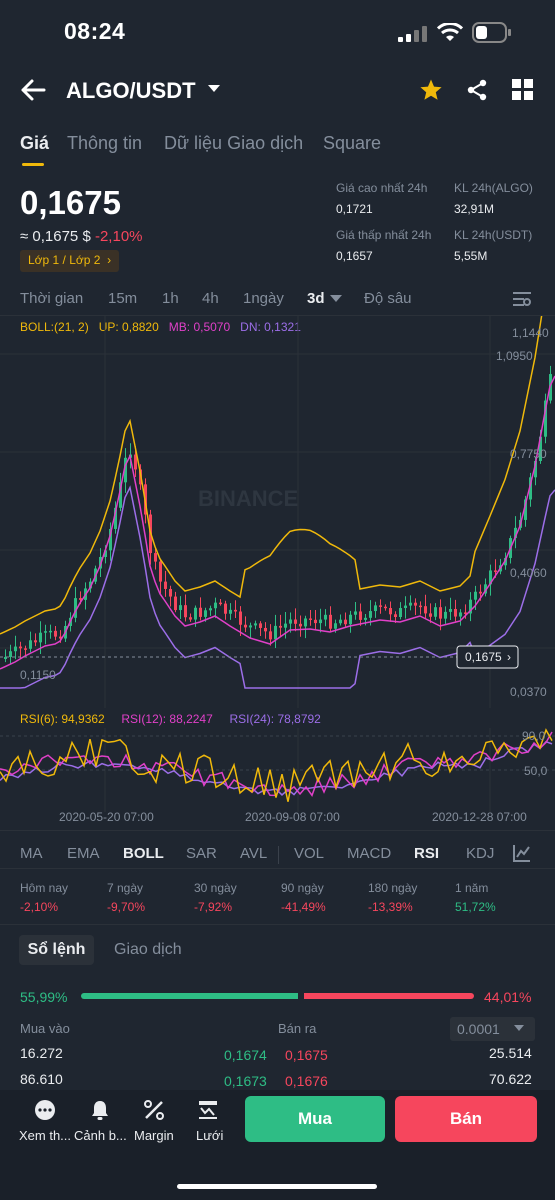 The height and width of the screenshot is (1200, 555). What do you see at coordinates (528, 692) in the screenshot?
I see `axis-price-5: 0,0370` at bounding box center [528, 692].